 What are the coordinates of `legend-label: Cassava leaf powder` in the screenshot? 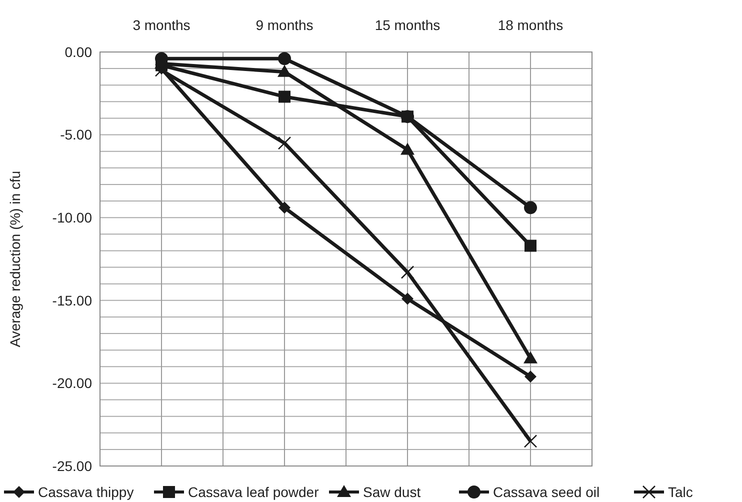 It's located at (254, 492).